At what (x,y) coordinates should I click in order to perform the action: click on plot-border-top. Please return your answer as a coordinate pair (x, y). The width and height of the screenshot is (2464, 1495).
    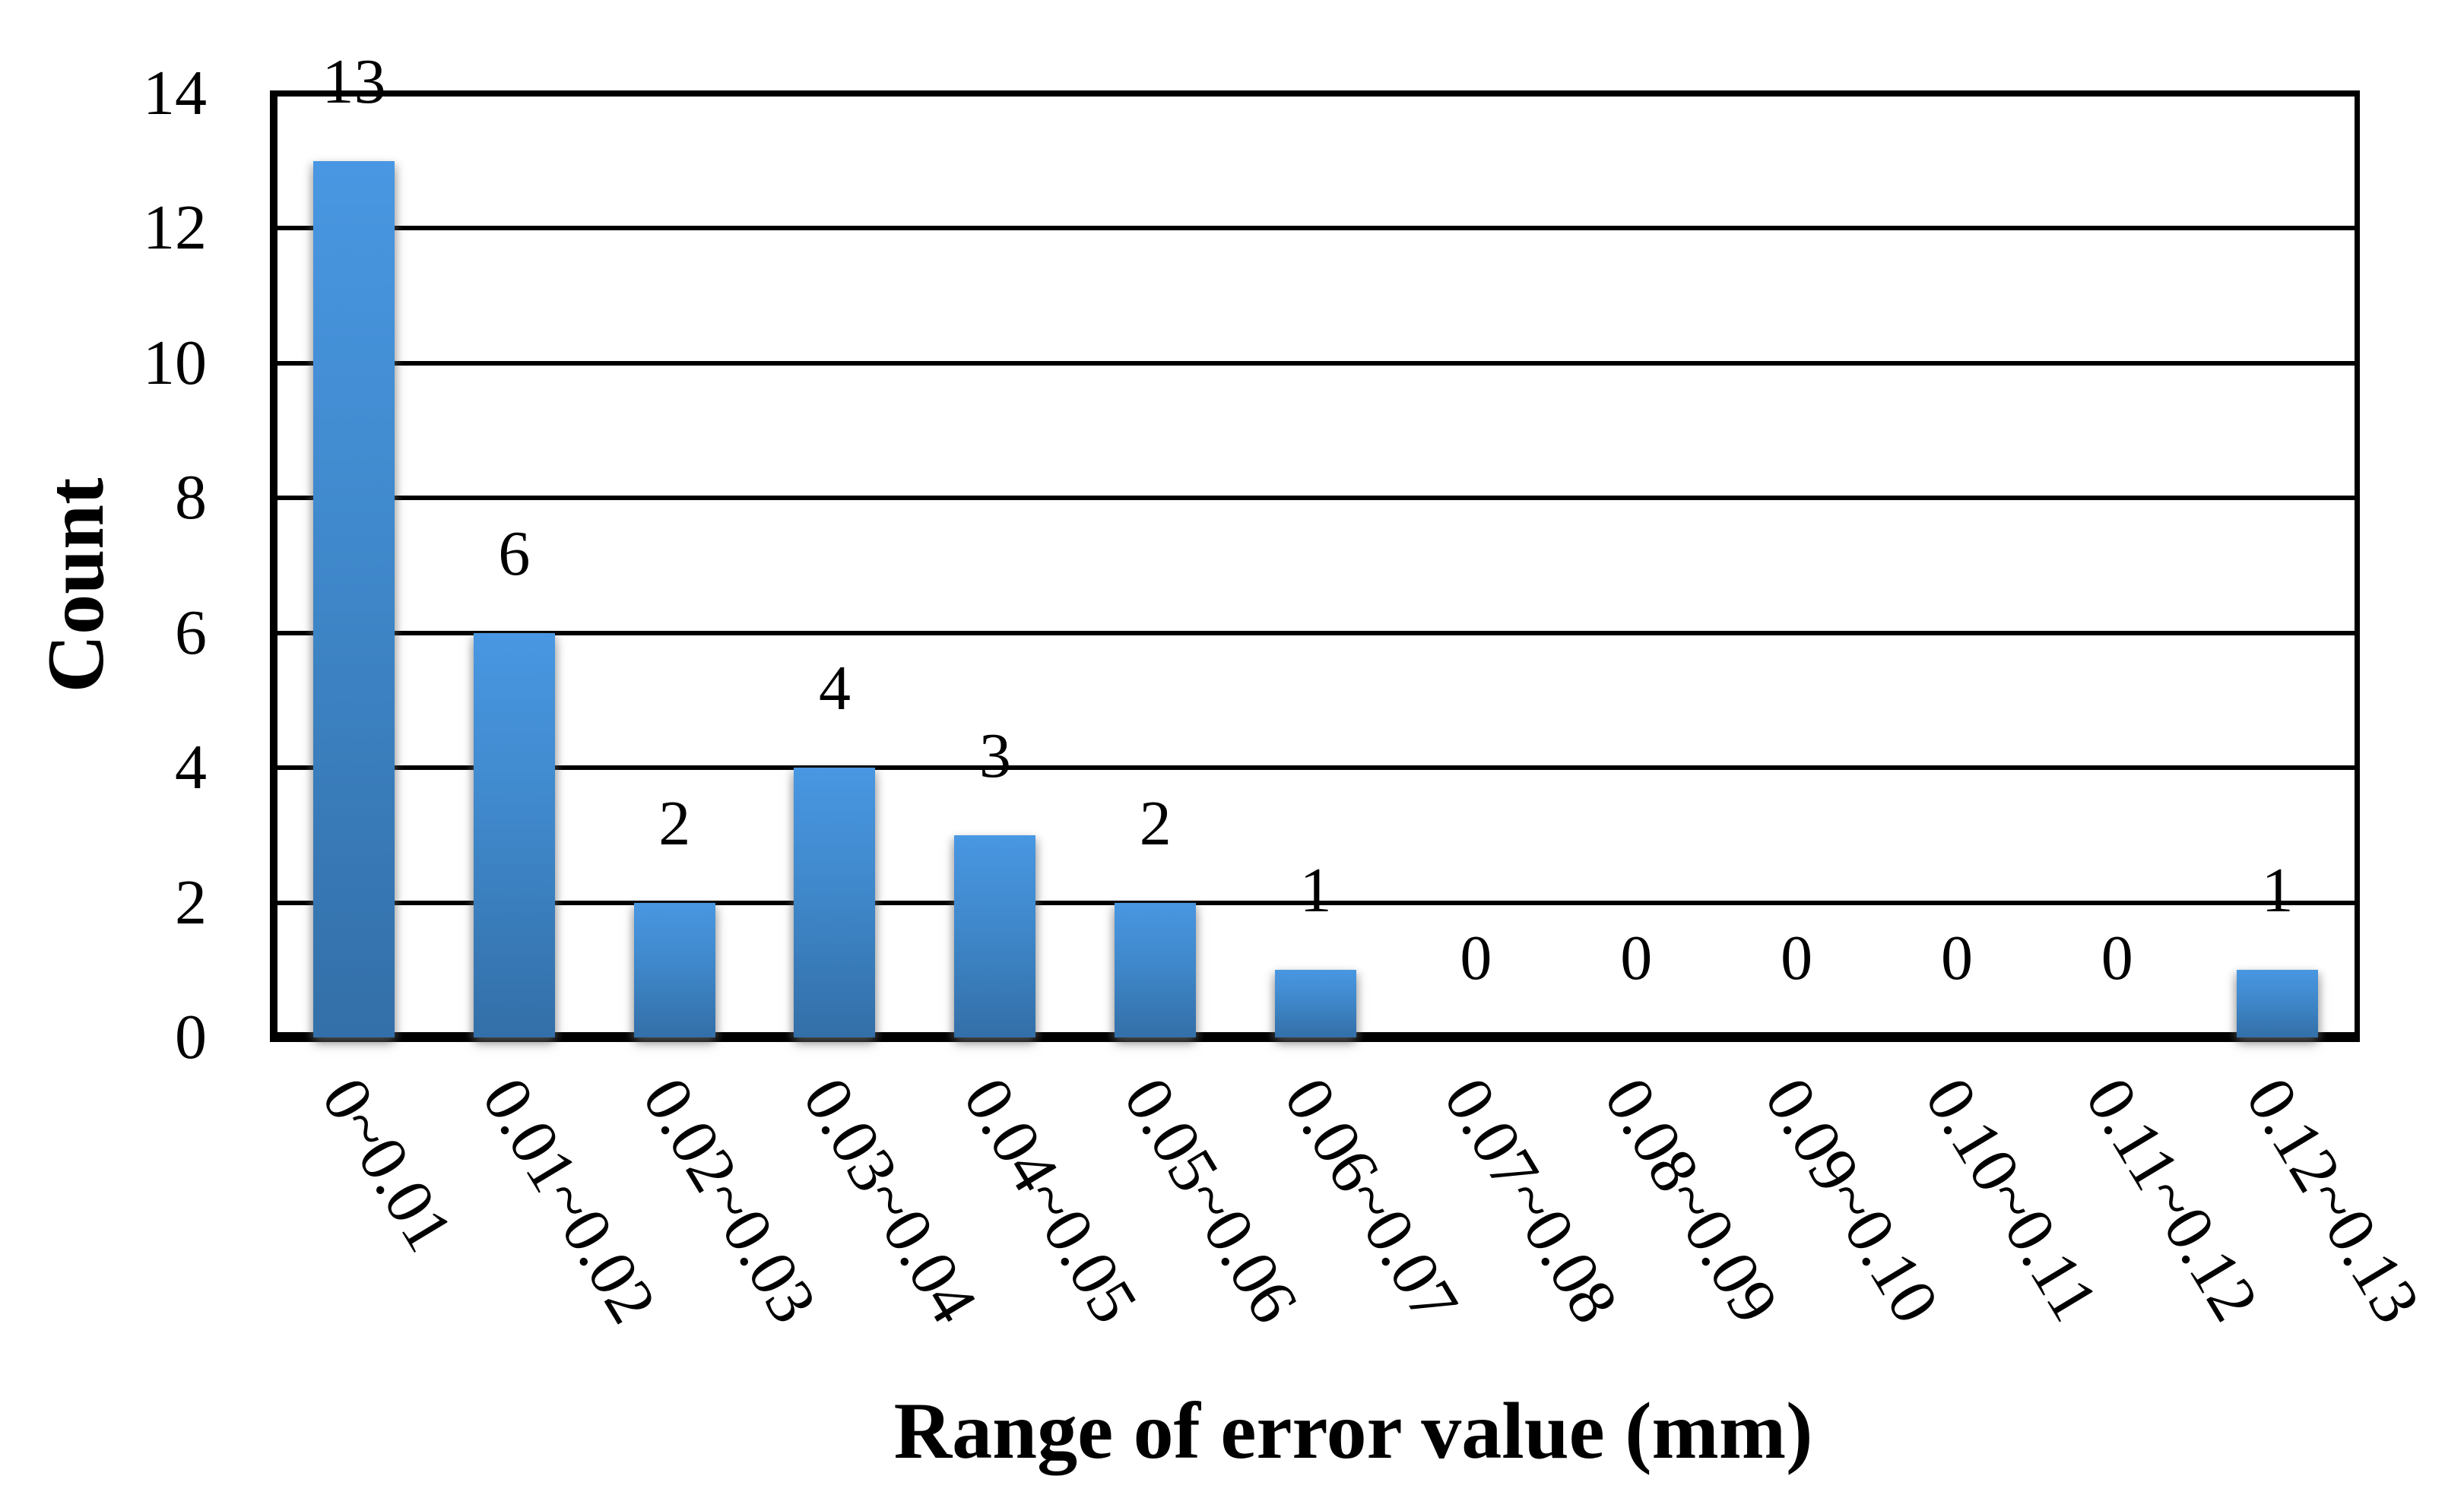
    Looking at the image, I should click on (1316, 93).